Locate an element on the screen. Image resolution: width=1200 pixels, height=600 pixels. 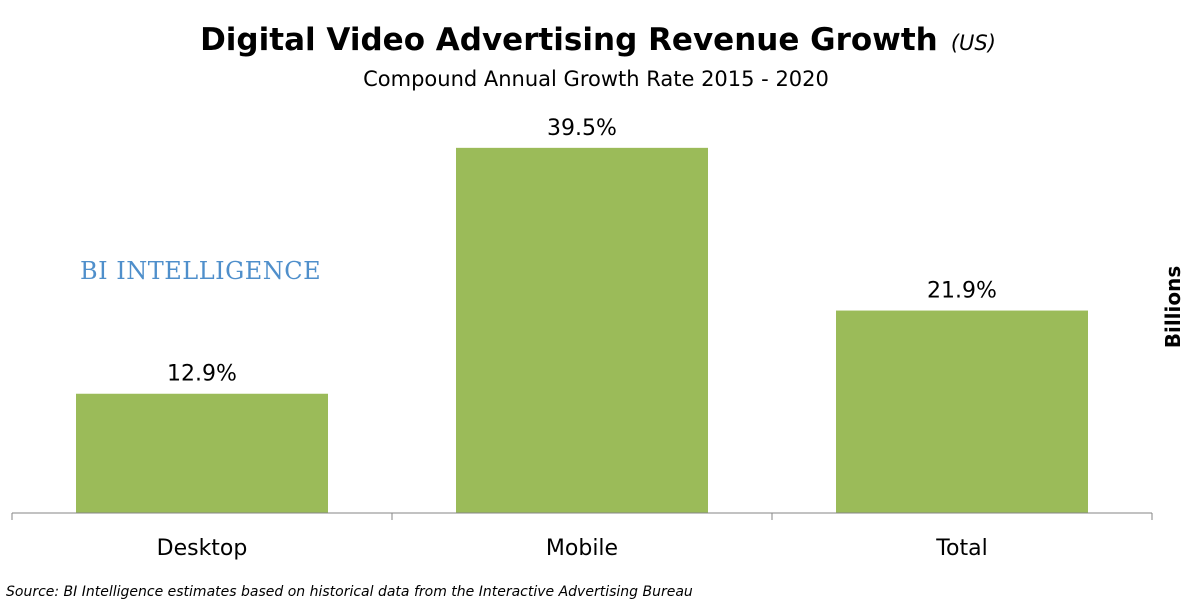
chart-title: Digital Video Advertising Revenue Growth is located at coordinates (569, 40).